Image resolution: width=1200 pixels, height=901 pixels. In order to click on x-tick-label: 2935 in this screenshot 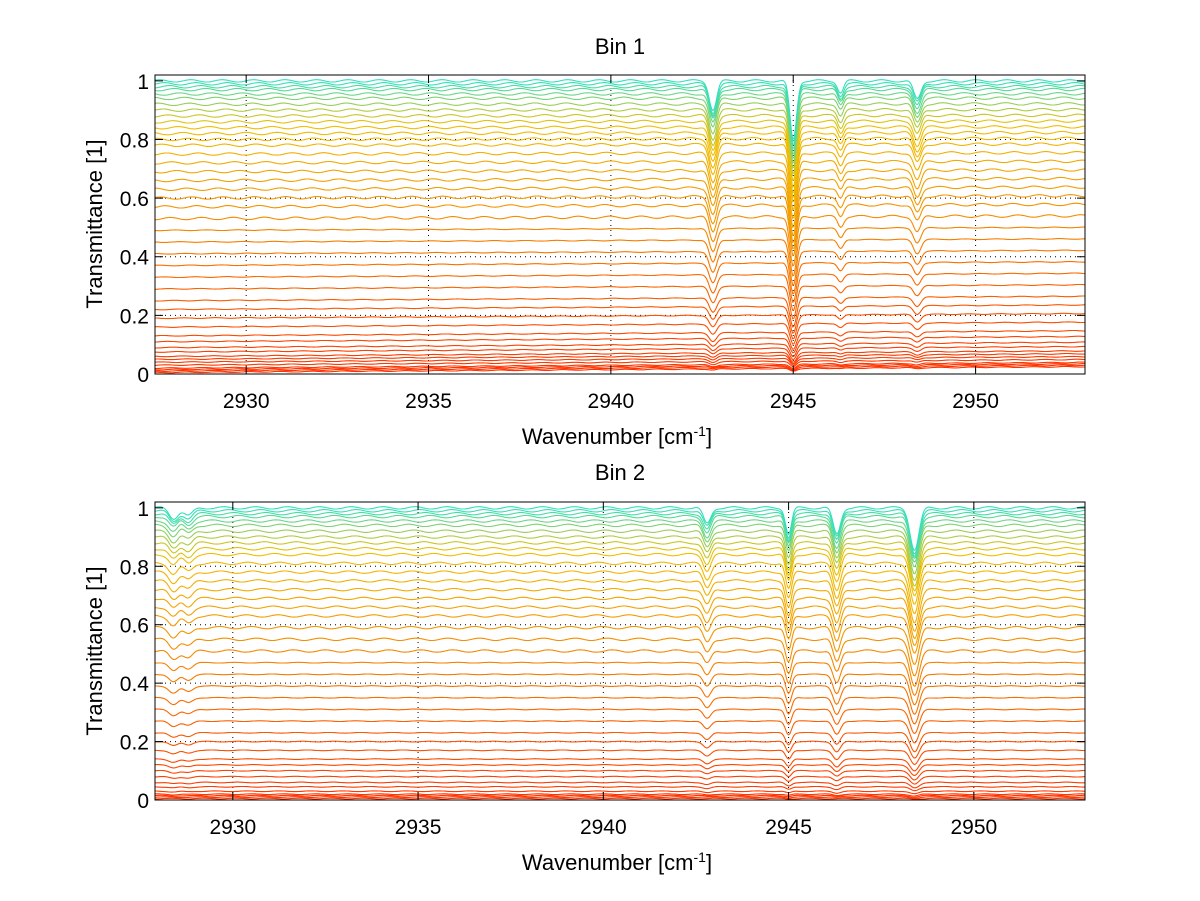, I will do `click(418, 827)`.